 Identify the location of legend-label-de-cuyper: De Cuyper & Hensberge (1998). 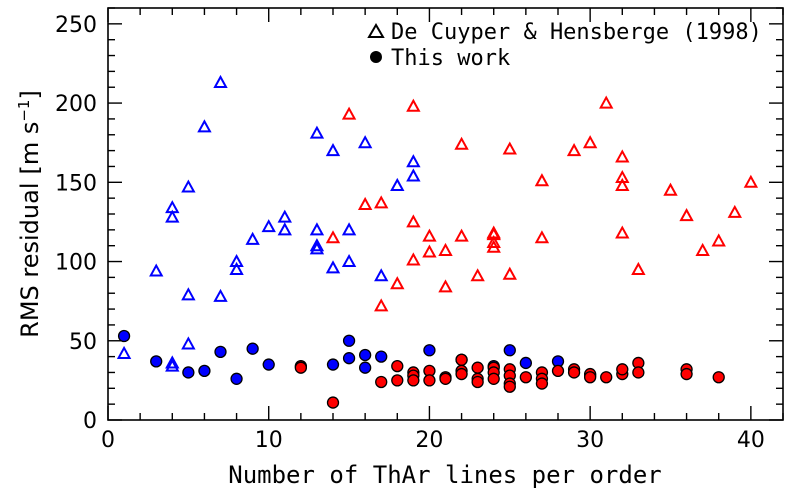
(576, 32).